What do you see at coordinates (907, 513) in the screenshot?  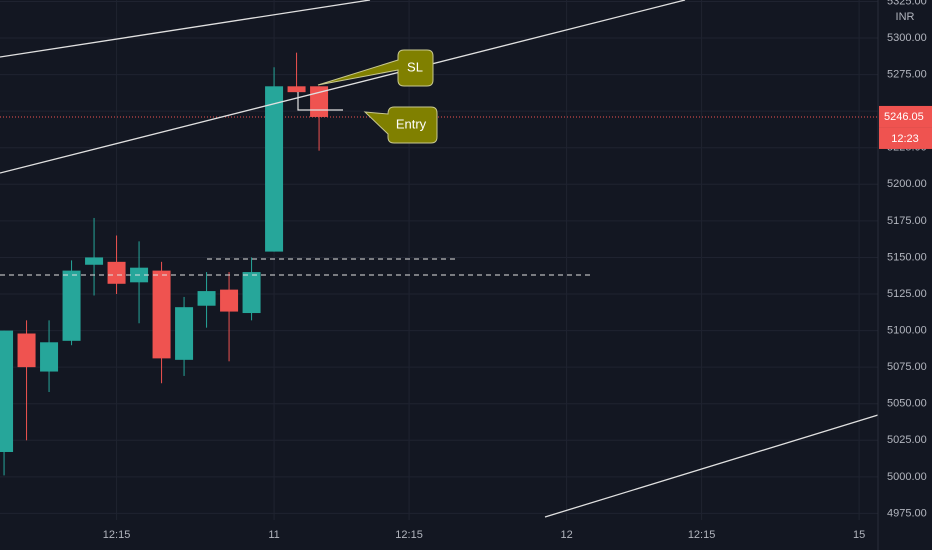 I see `y-tick-label: 4975.00` at bounding box center [907, 513].